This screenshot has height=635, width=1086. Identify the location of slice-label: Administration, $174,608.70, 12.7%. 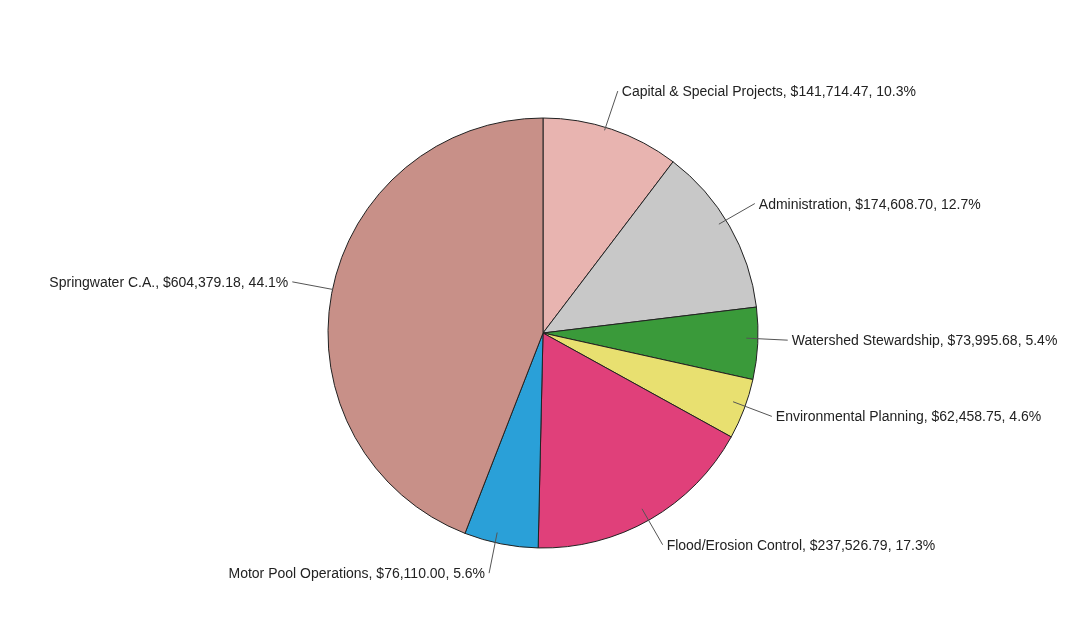
(869, 203).